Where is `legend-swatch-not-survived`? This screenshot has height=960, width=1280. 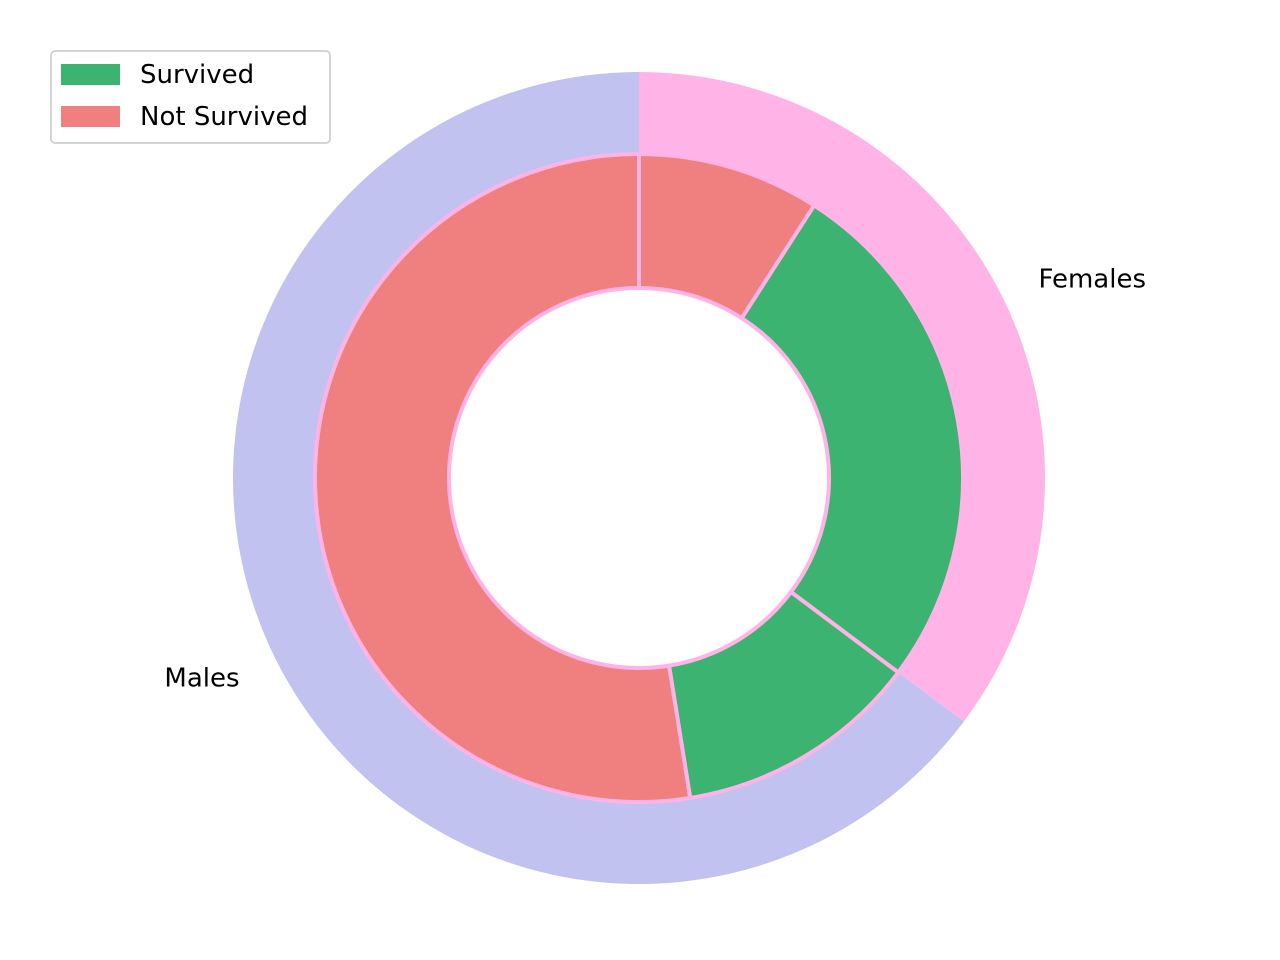
legend-swatch-not-survived is located at coordinates (90, 116).